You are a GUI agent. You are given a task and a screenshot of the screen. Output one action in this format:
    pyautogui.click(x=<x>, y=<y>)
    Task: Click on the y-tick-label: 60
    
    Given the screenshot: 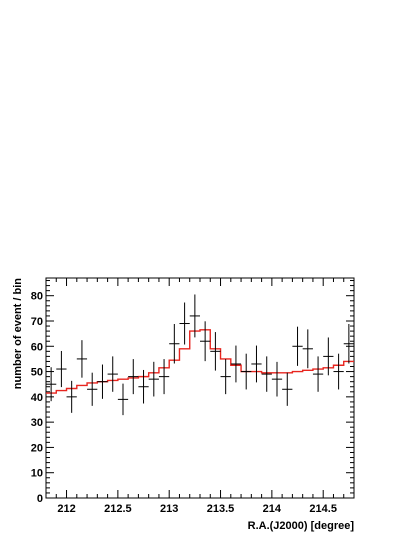 What is the action you would take?
    pyautogui.click(x=37, y=347)
    